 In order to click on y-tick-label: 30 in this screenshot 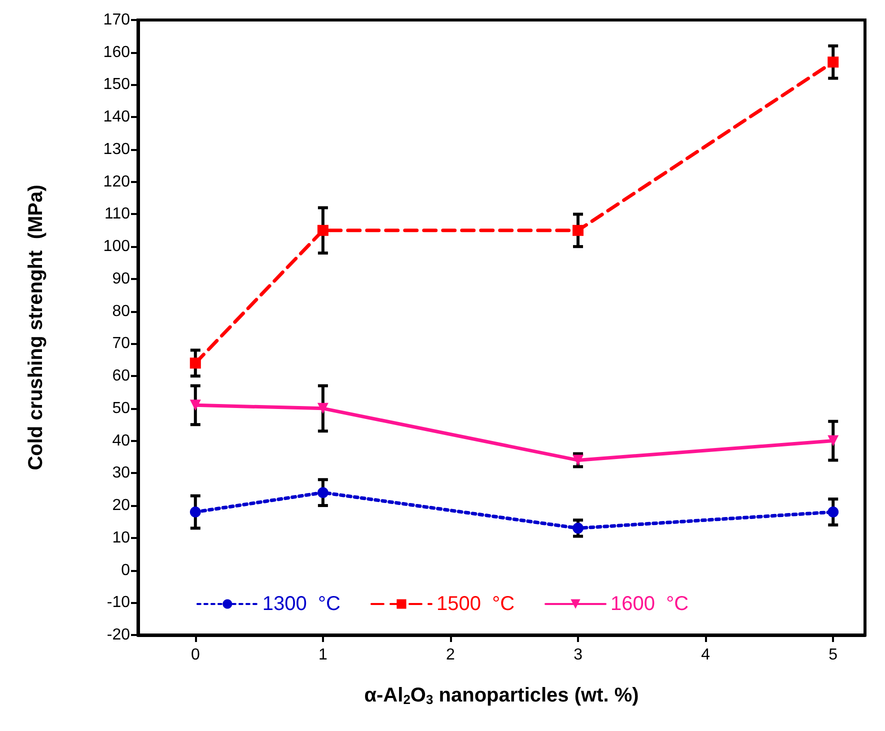, I will do `click(121, 473)`.